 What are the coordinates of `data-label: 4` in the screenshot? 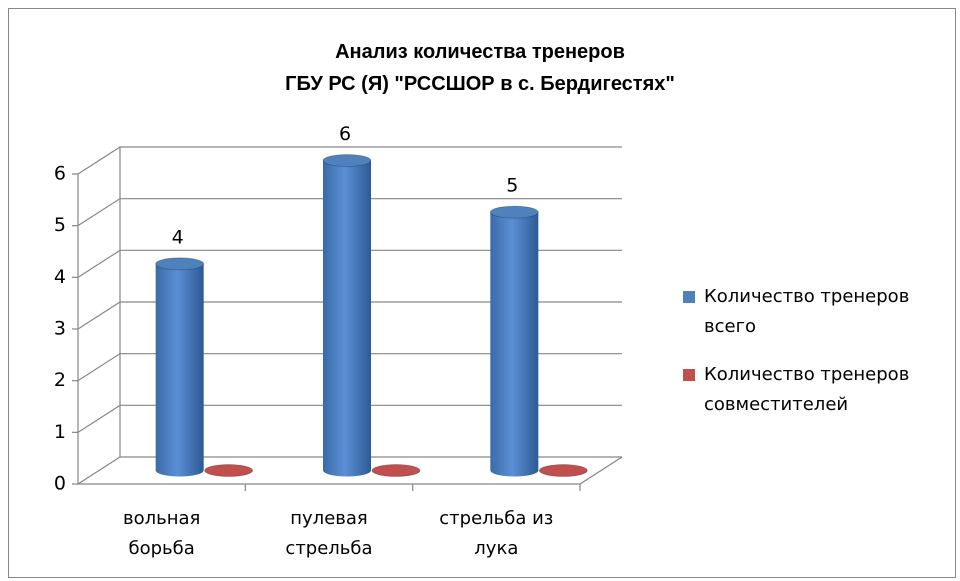 It's located at (178, 237).